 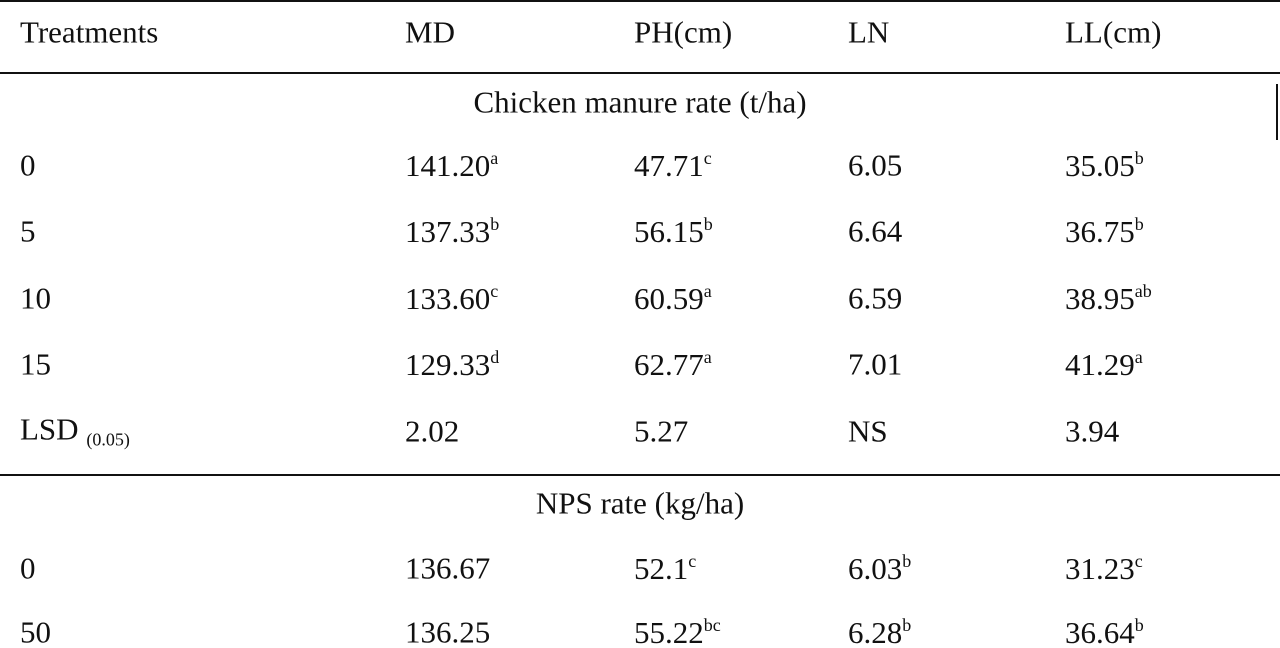 I want to click on cell-text: 31.23, so click(x=1100, y=568).